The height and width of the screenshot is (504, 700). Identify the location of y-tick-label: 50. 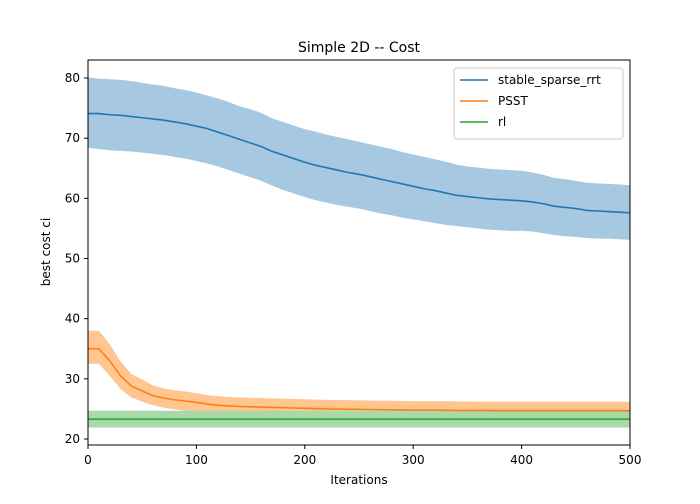
(72, 259).